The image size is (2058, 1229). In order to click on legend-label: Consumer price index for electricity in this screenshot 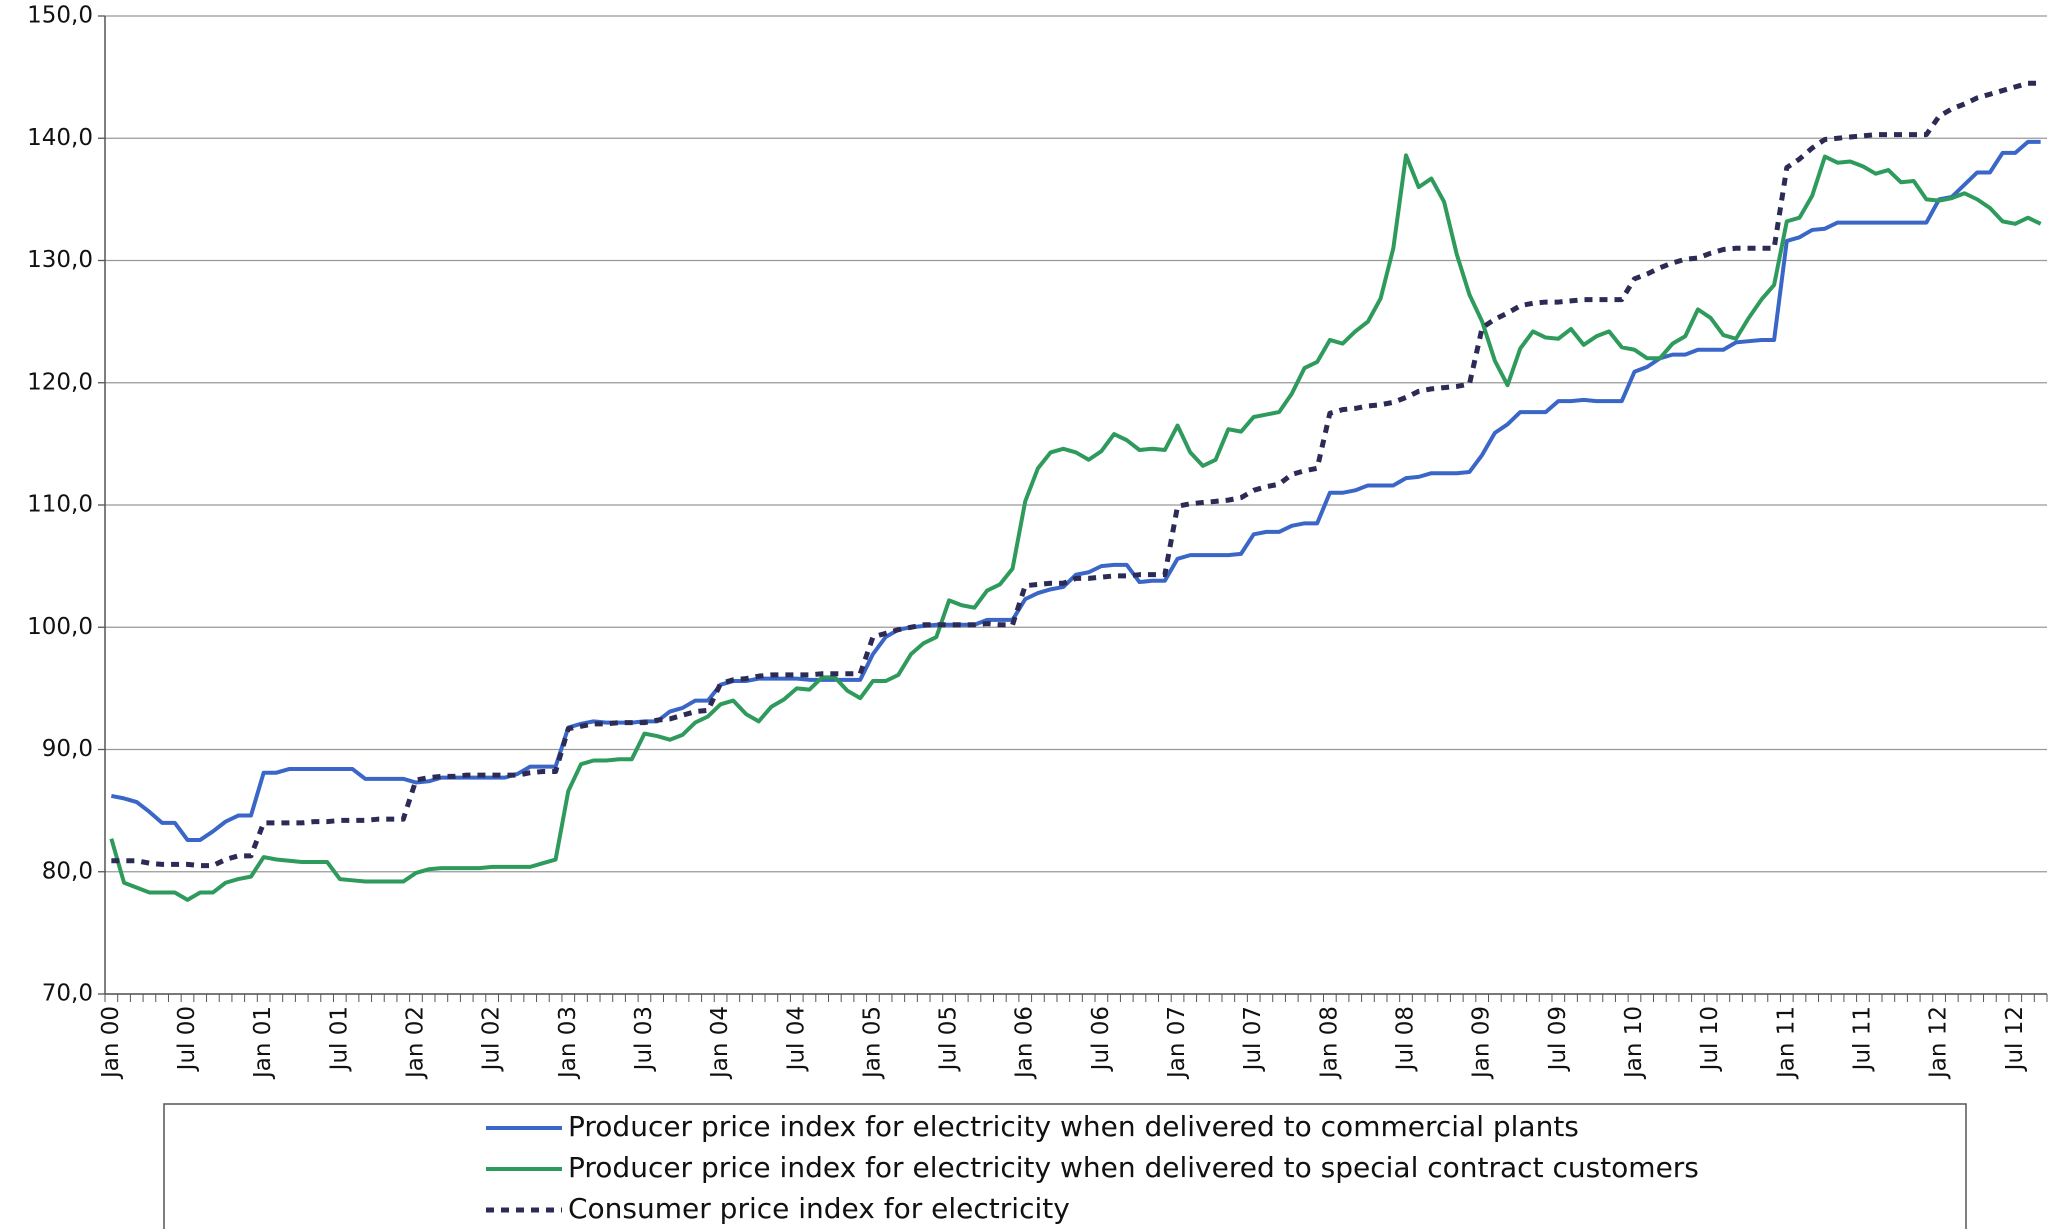, I will do `click(819, 1208)`.